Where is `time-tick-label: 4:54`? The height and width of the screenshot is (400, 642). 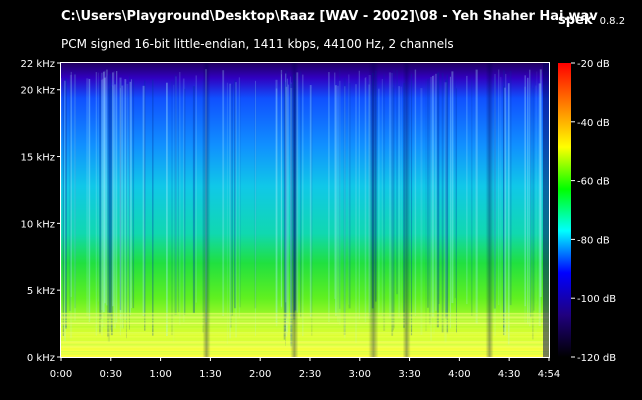
time-tick-label: 4:54 is located at coordinates (549, 374).